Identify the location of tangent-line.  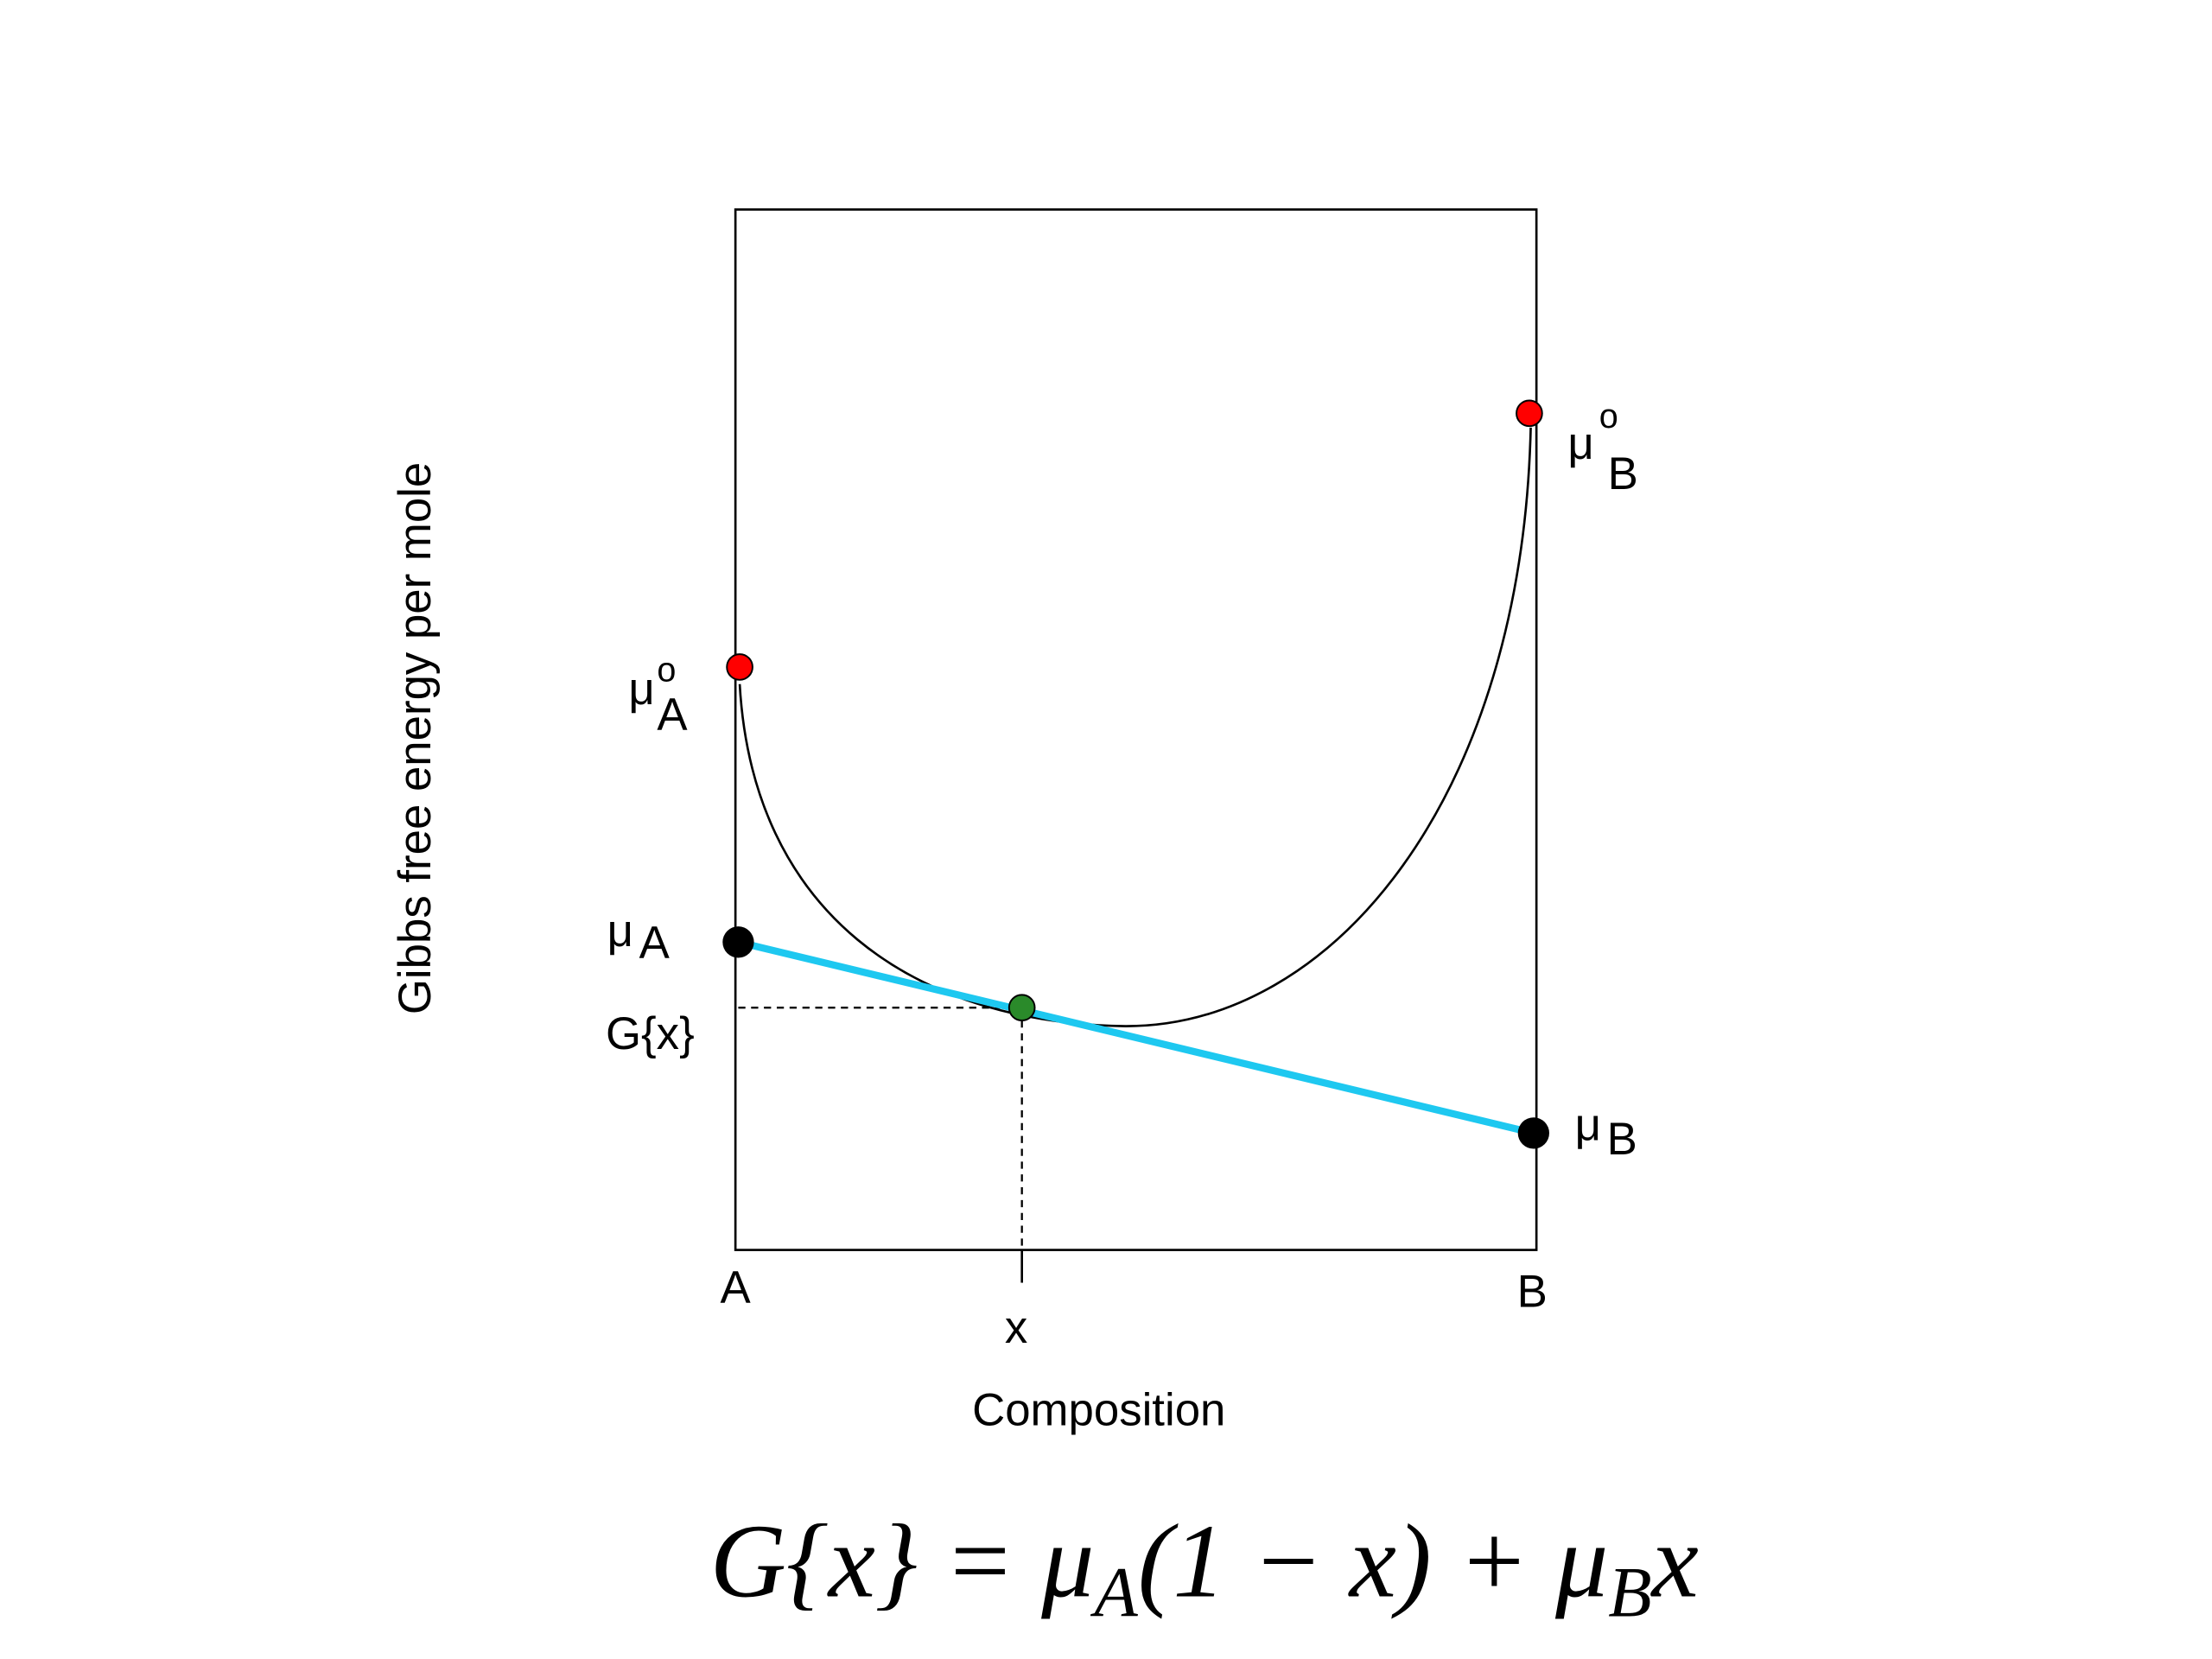
(1136, 1037).